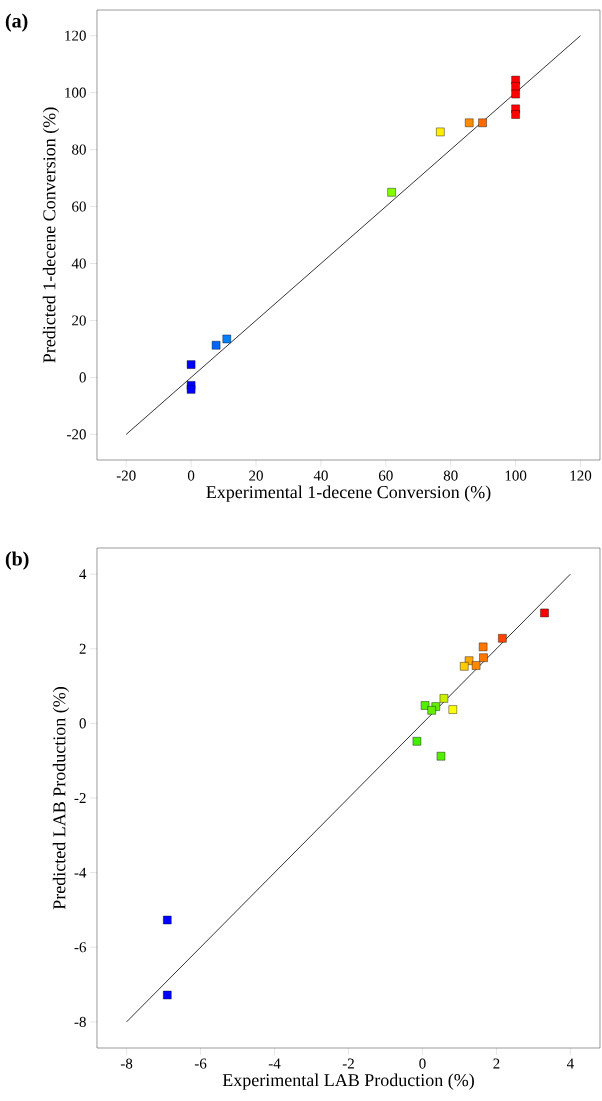 The image size is (602, 1101). I want to click on y-tick-label: 120, so click(75, 35).